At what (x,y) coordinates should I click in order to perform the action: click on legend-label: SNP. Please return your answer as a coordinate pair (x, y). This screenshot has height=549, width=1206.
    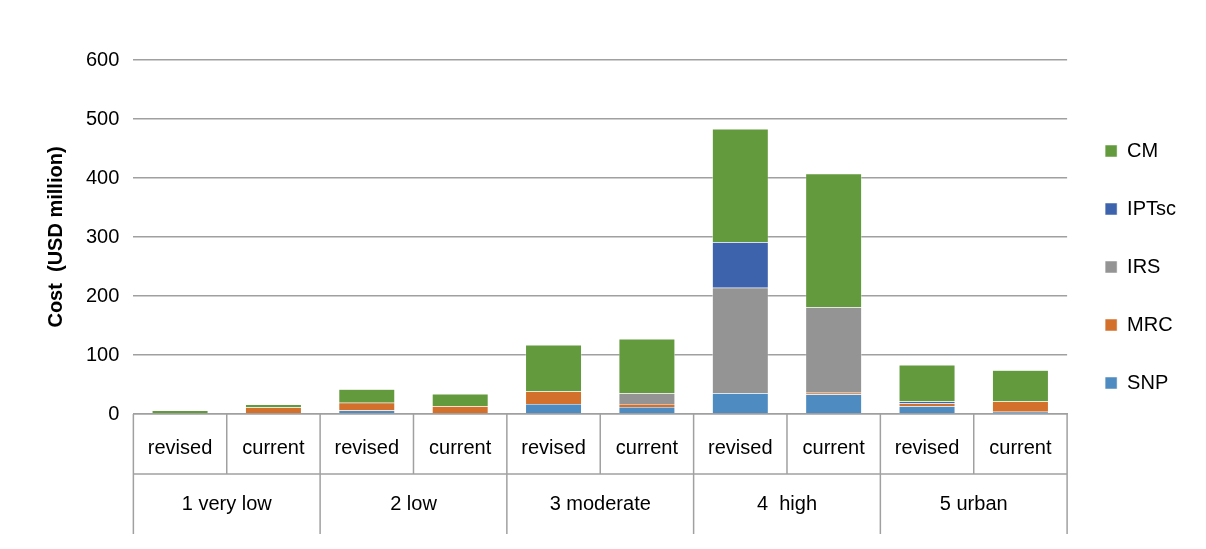
    Looking at the image, I should click on (1148, 381).